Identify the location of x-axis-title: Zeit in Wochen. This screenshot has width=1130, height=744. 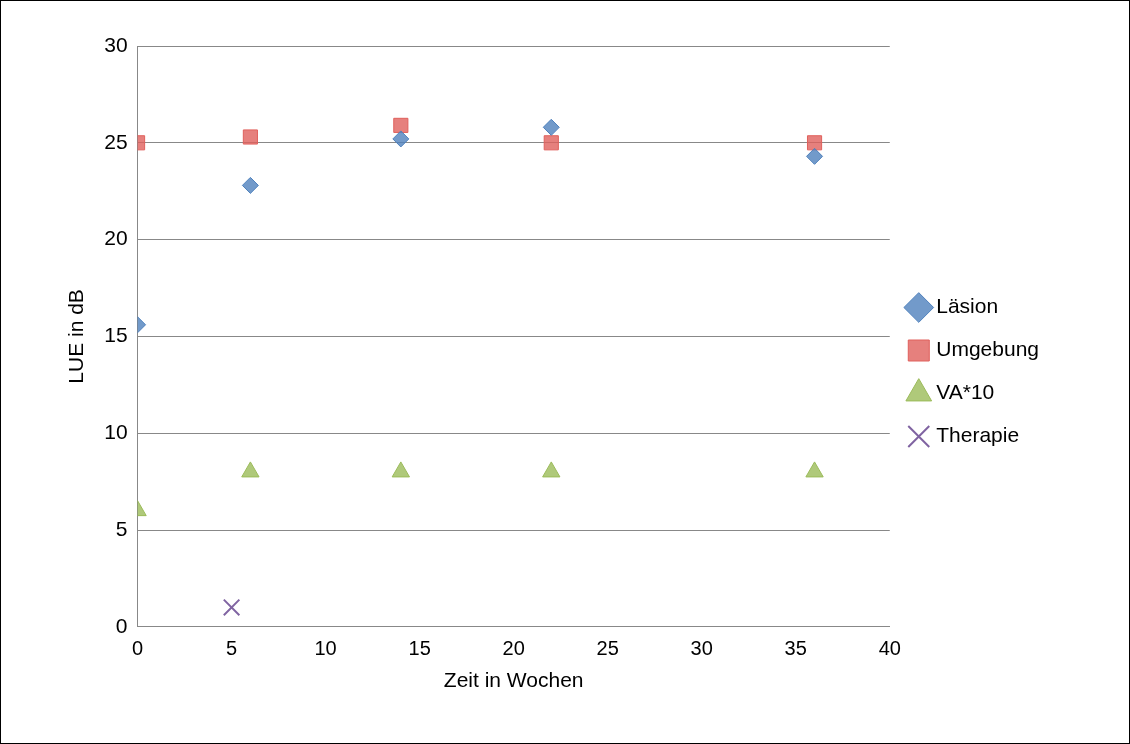
(513, 680).